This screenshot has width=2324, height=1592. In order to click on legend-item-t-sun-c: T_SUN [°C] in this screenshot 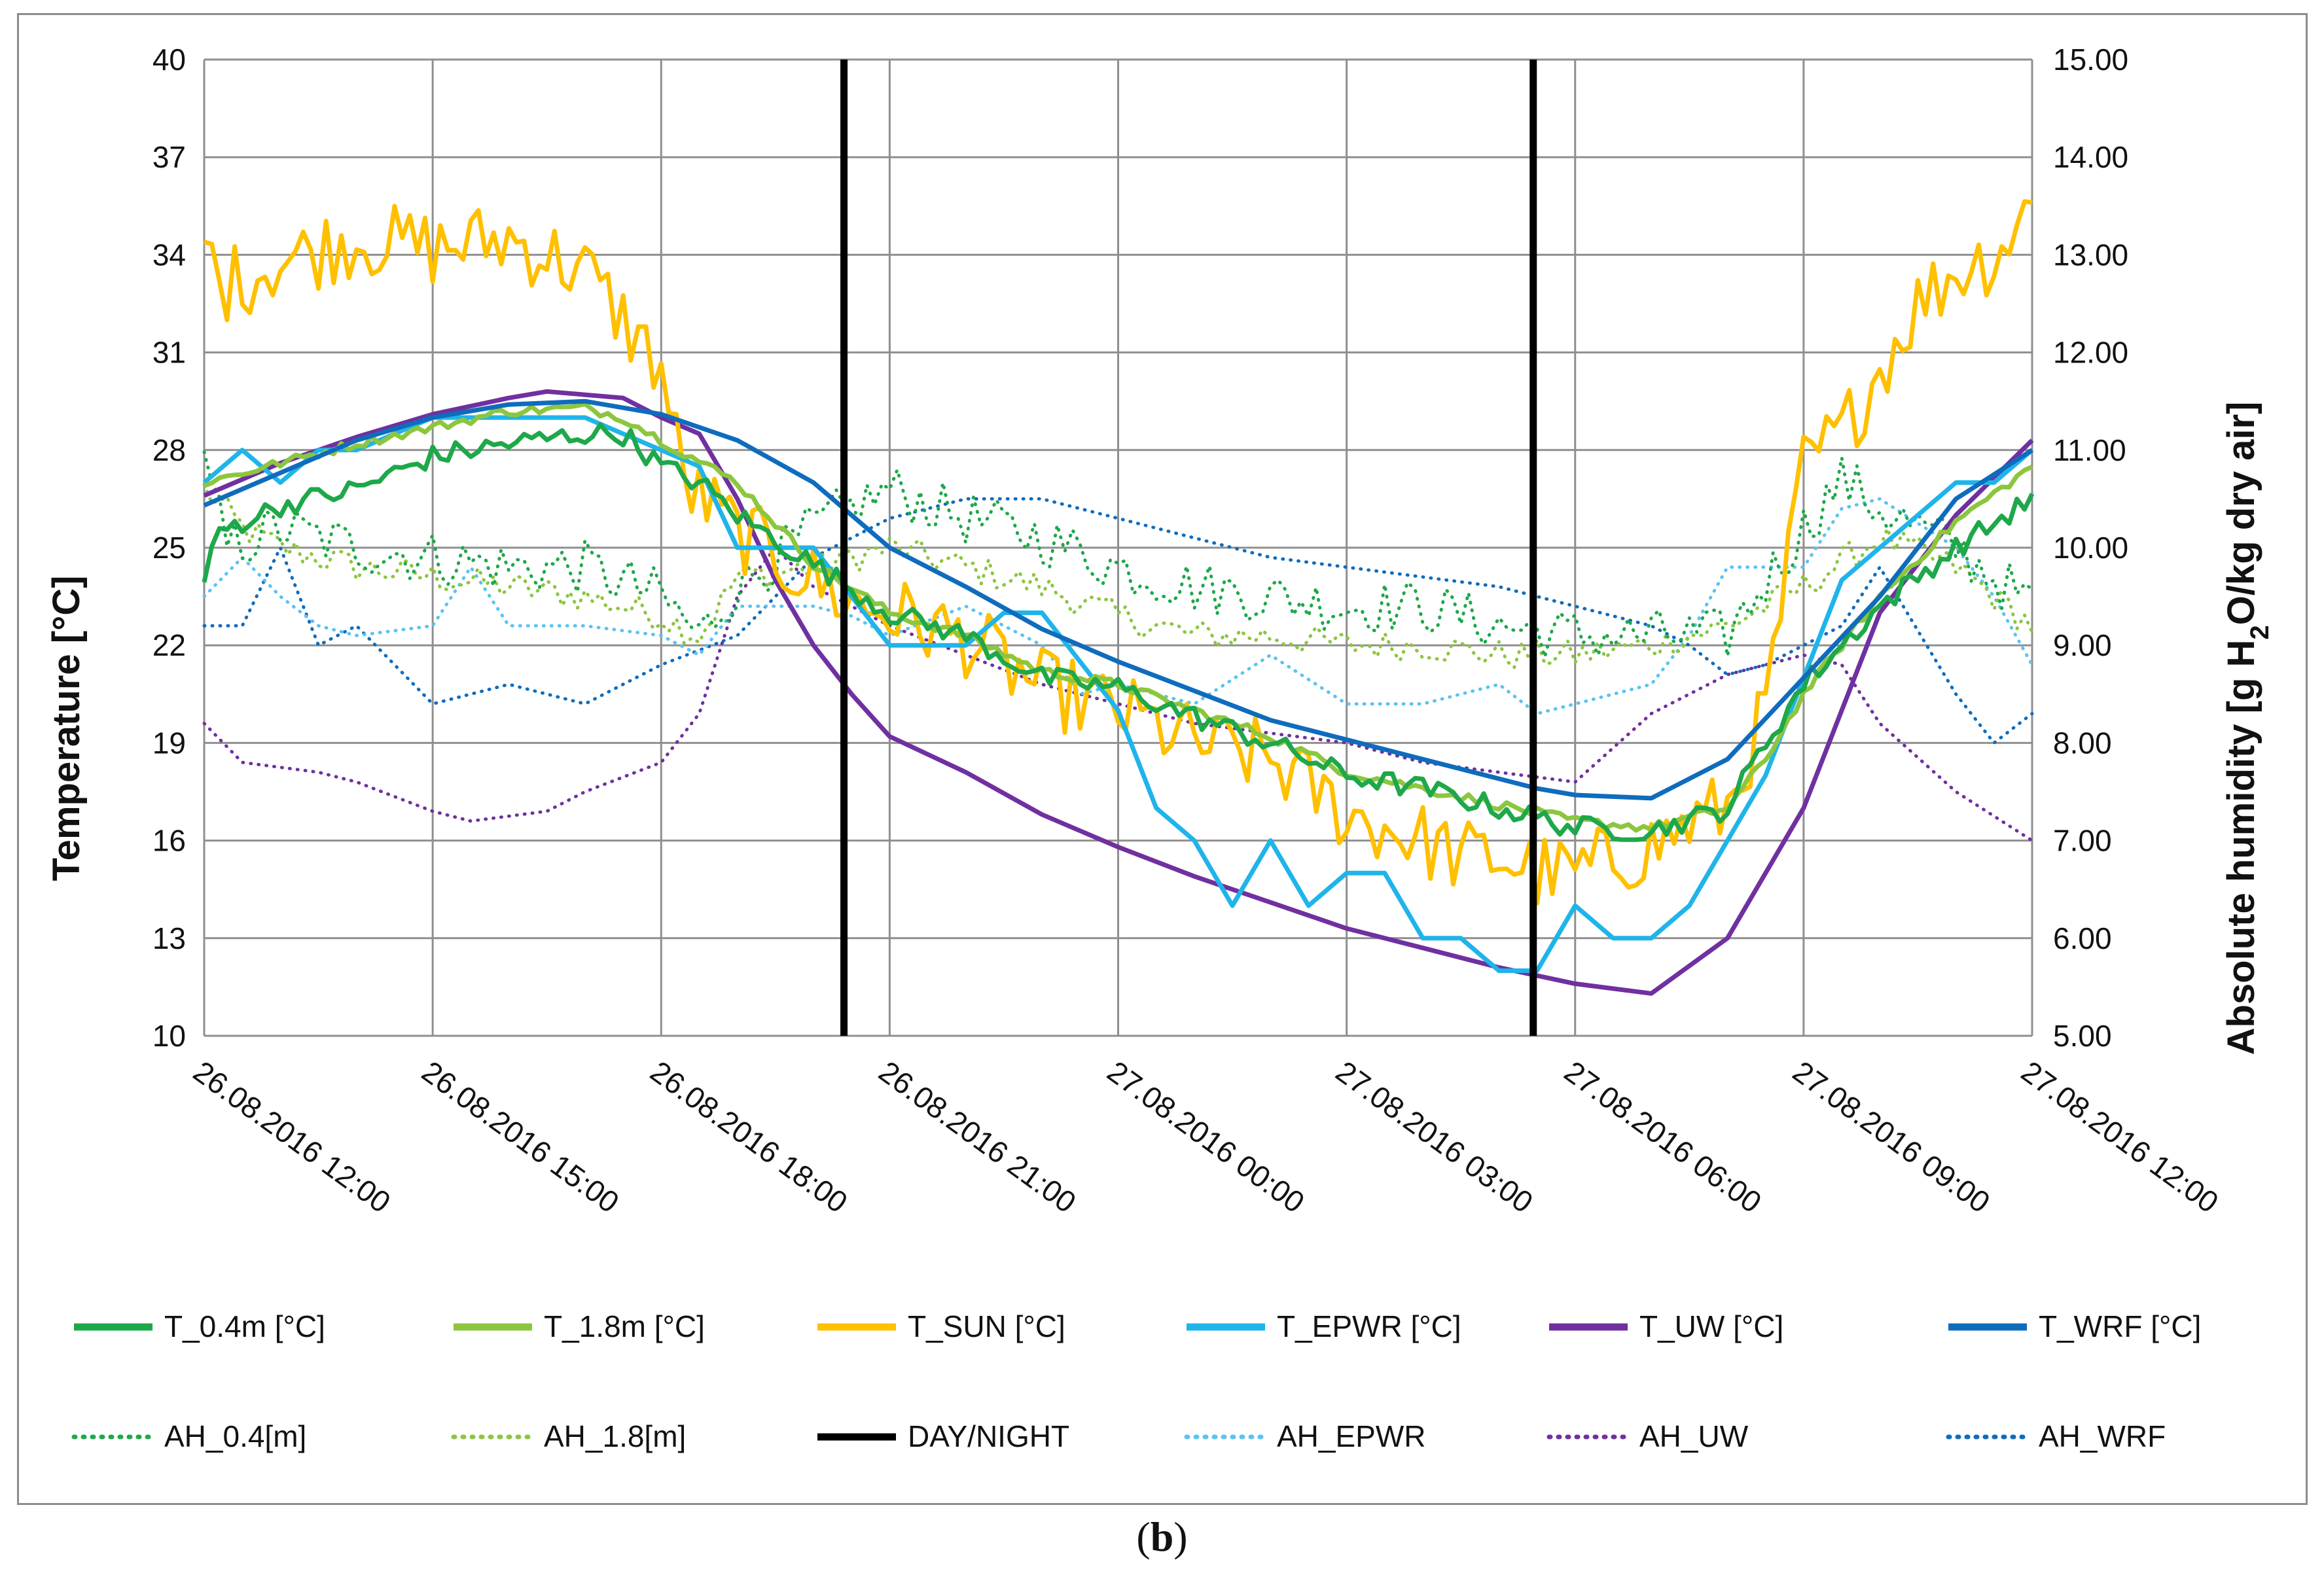, I will do `click(941, 1326)`.